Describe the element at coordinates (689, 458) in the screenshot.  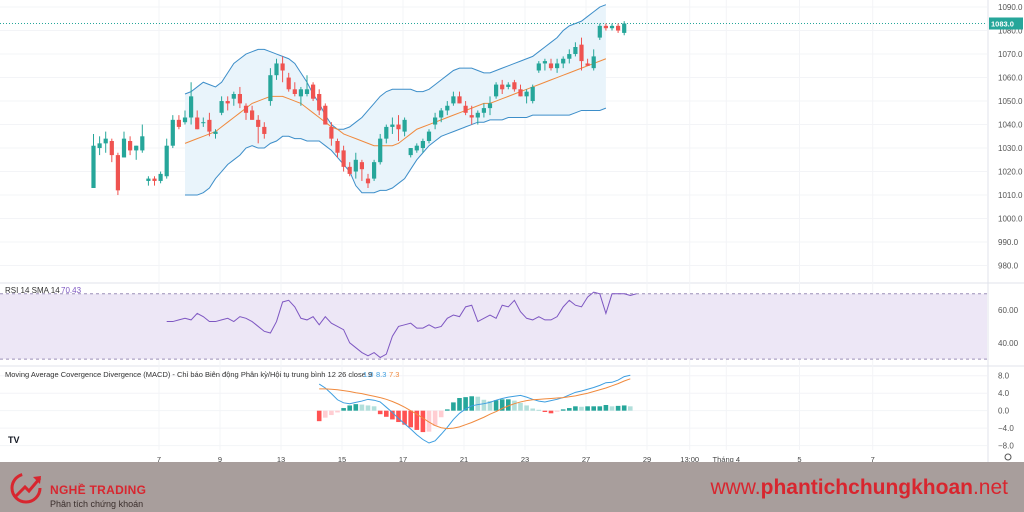
I see `time-tick-label: 13:00` at that location.